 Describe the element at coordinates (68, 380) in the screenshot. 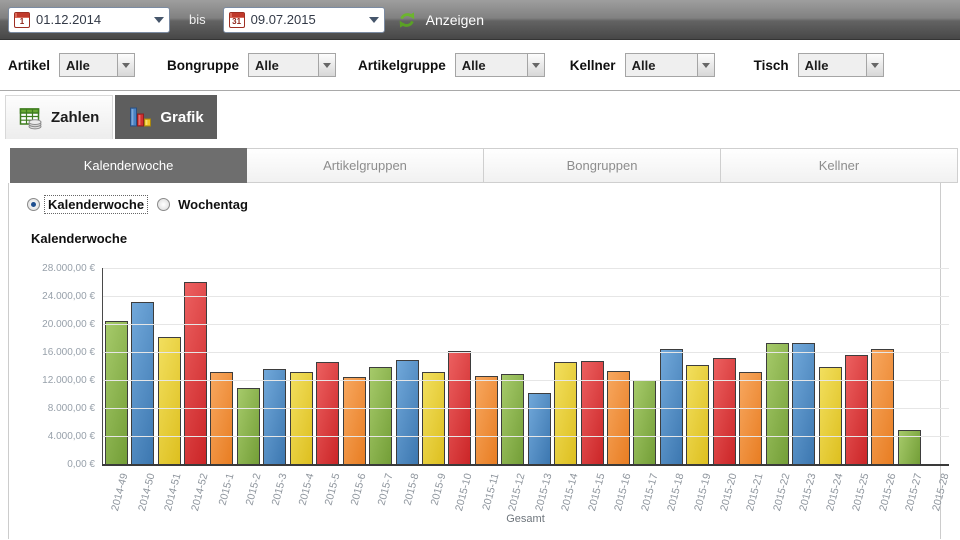

I see `y-tick-label: 12.000,00 €` at that location.